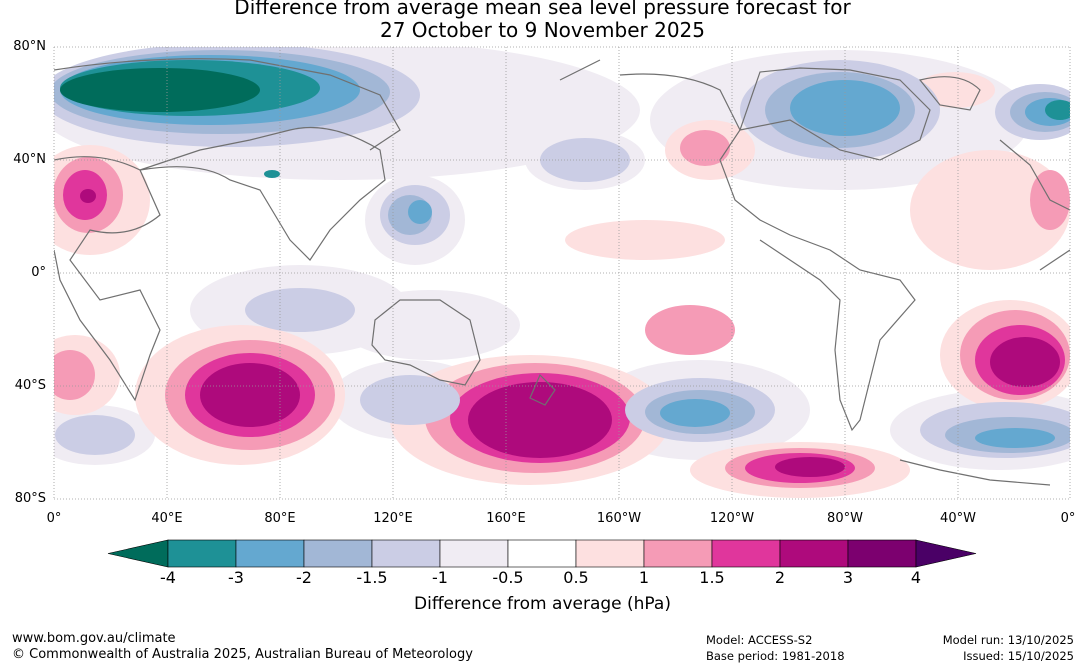 This screenshot has width=1085, height=667. I want to click on colorbar-tick-label: 4, so click(916, 577).